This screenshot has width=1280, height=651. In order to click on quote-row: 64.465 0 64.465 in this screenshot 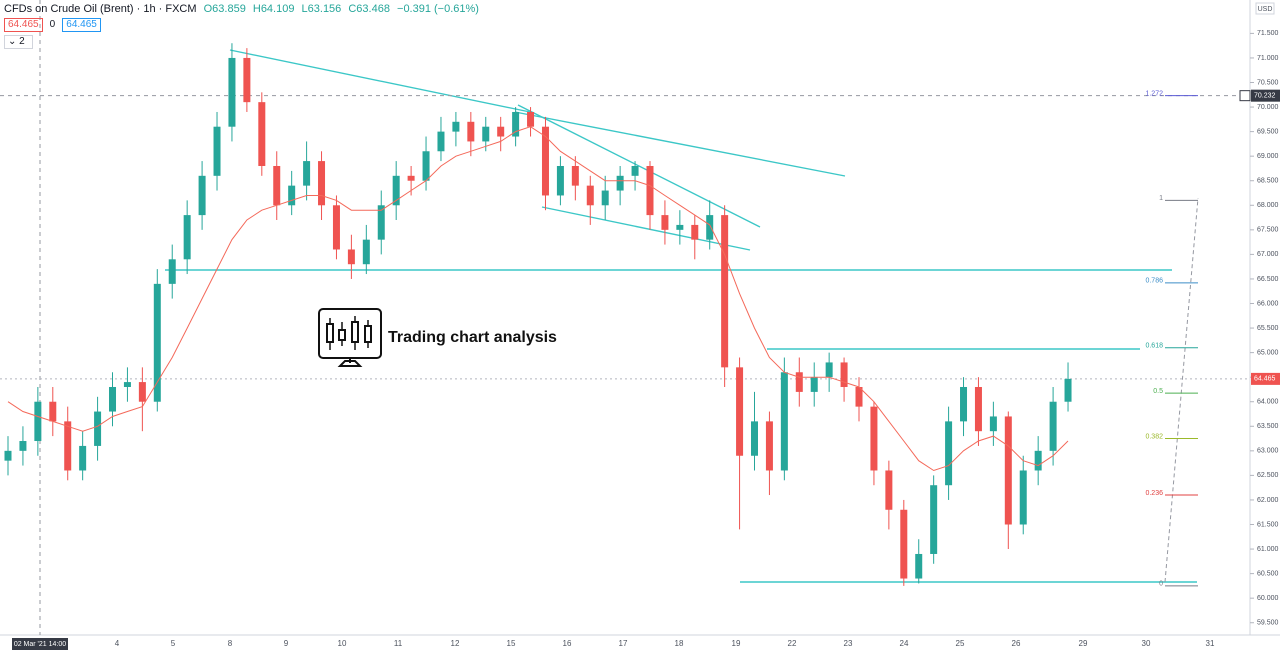, I will do `click(243, 25)`.